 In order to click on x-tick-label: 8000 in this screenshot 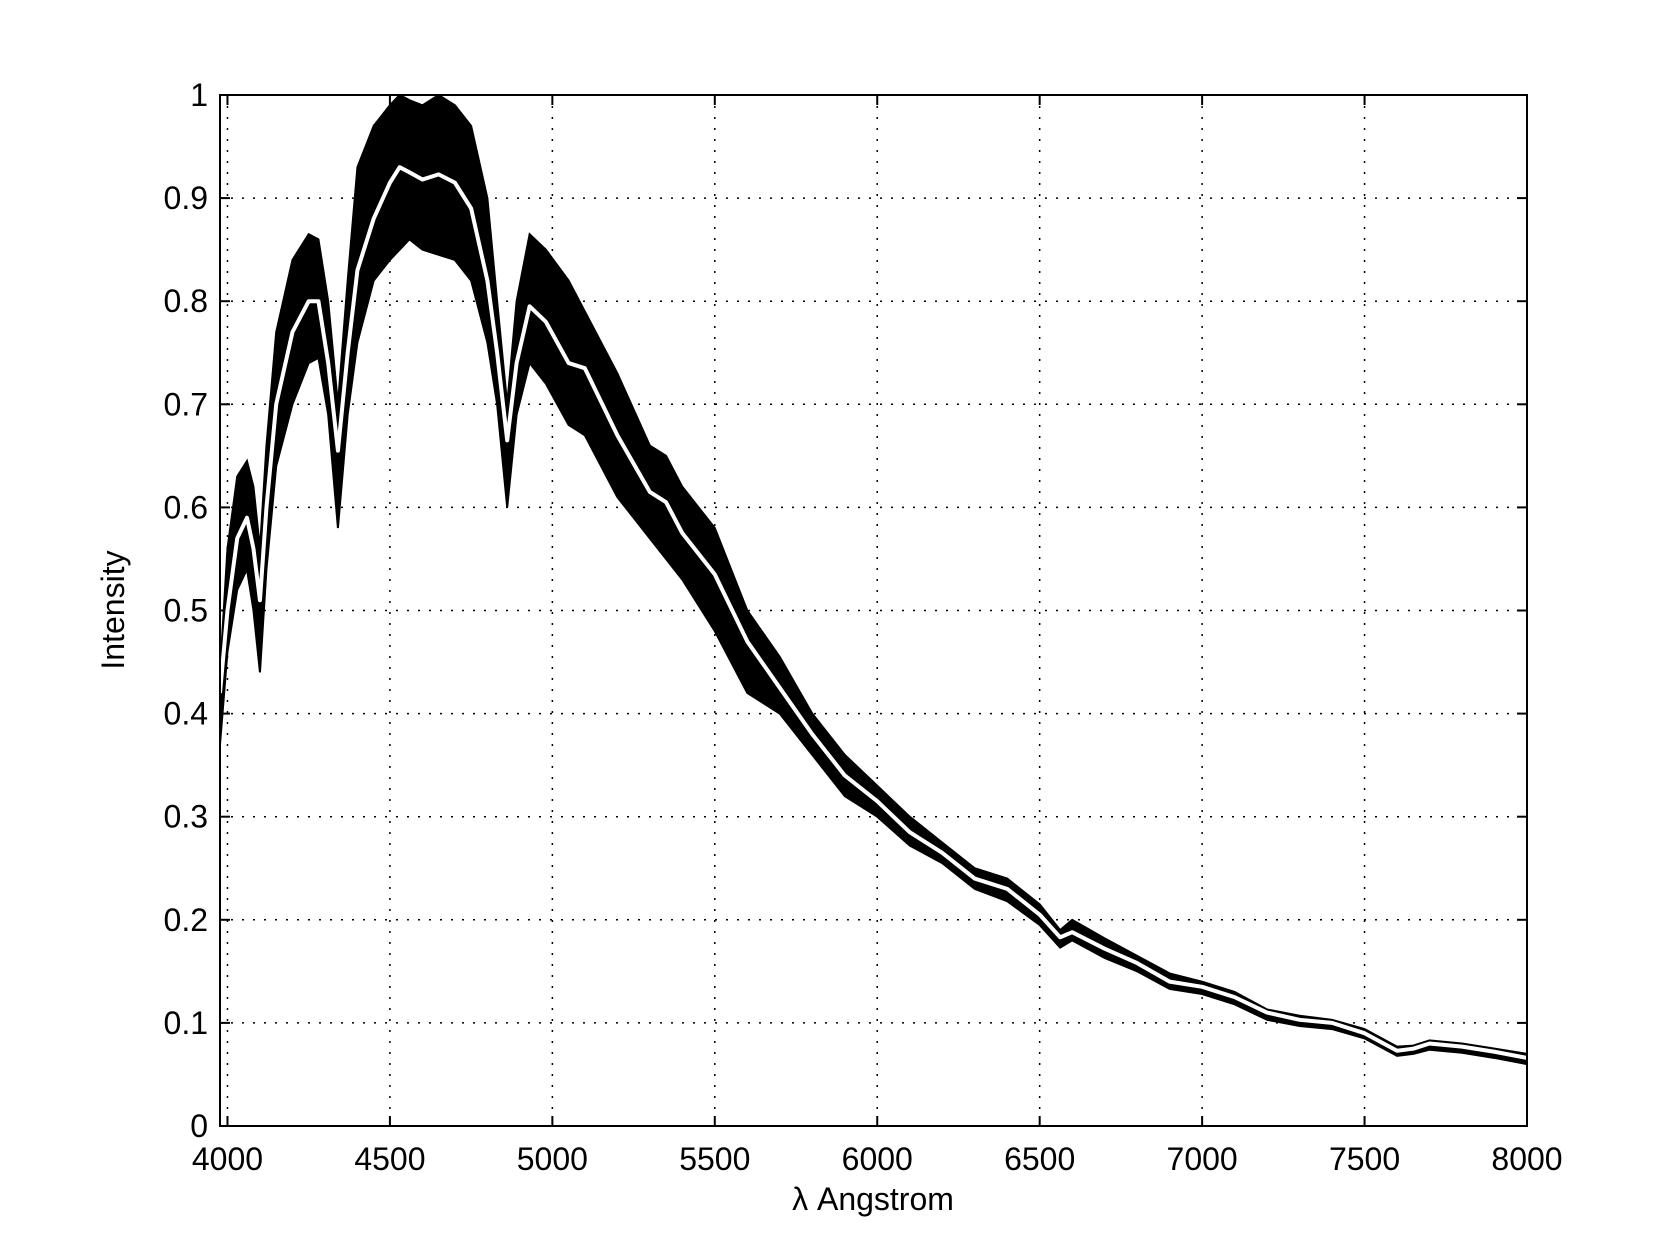, I will do `click(1526, 1159)`.